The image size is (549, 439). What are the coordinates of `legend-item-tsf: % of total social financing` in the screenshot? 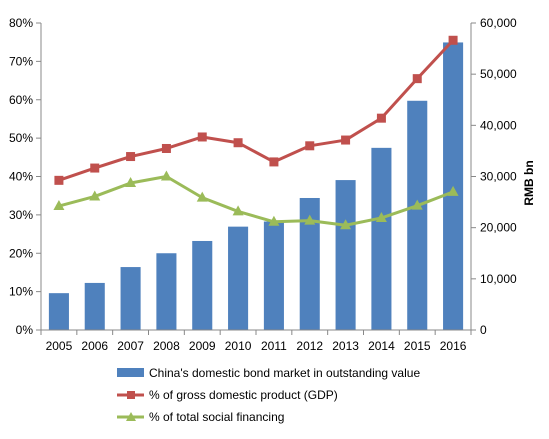 It's located at (200, 417).